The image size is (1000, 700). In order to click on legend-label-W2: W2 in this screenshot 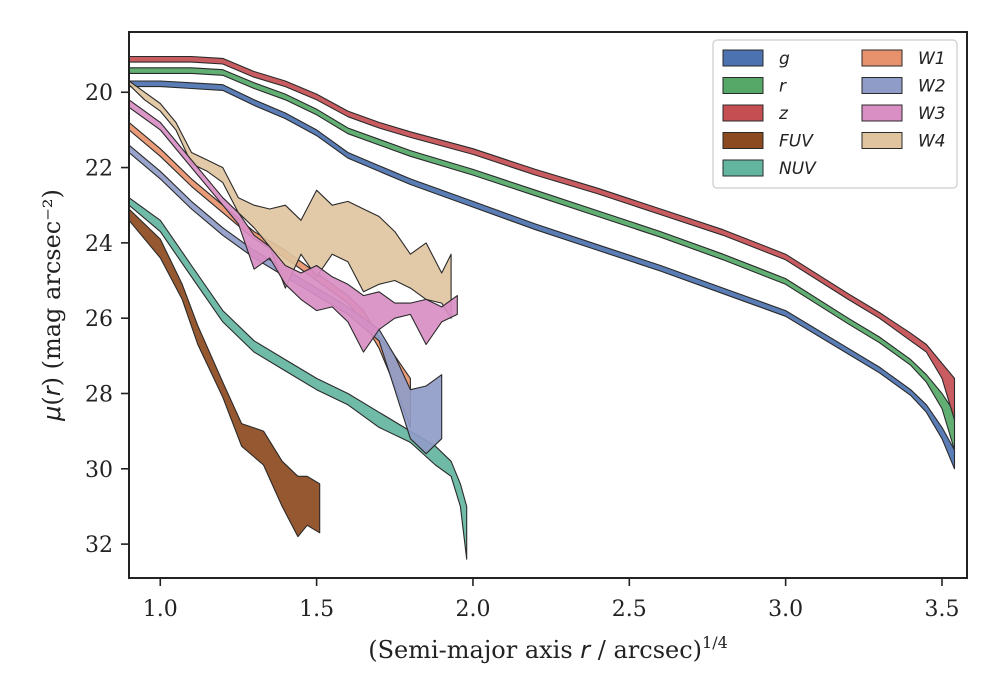, I will do `click(932, 87)`.